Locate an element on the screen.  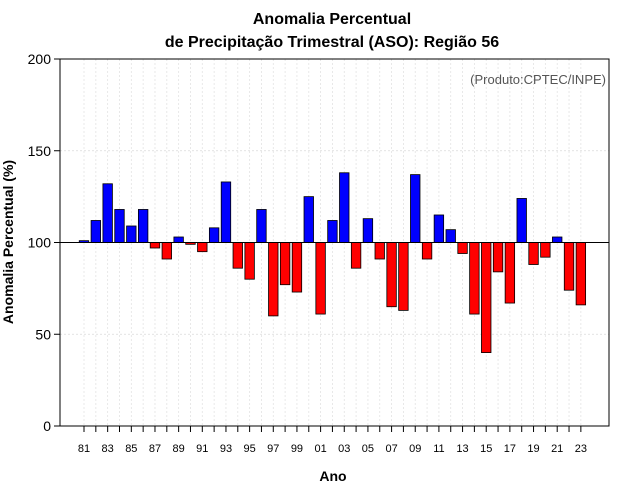
x-tick-label: 03 is located at coordinates (344, 449).